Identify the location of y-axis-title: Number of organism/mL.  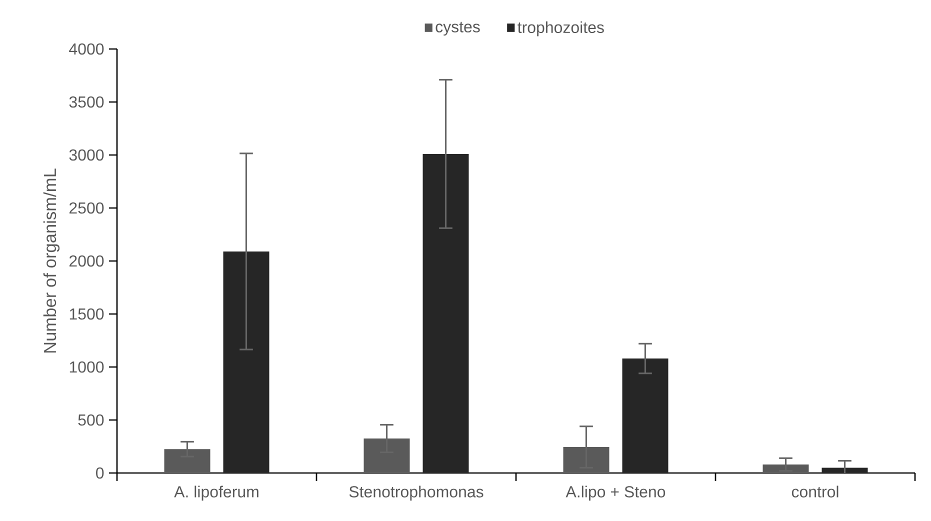
(51, 260).